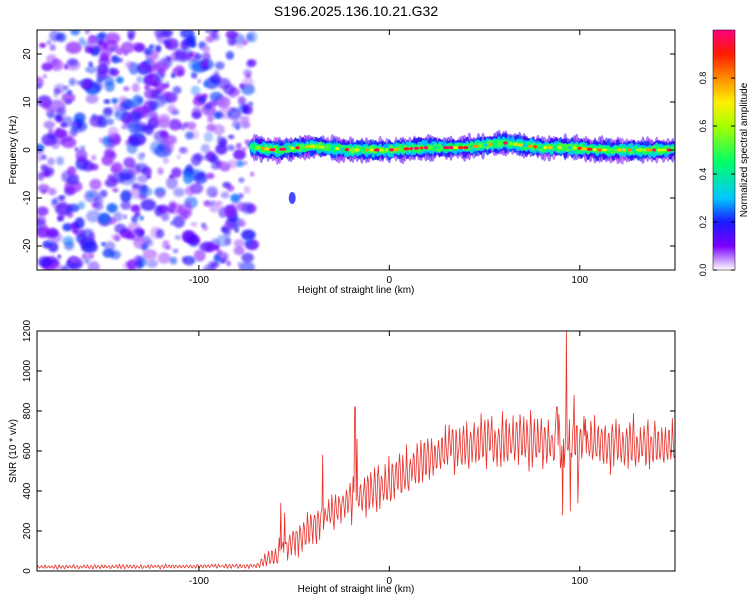 Image resolution: width=750 pixels, height=600 pixels. What do you see at coordinates (703, 174) in the screenshot?
I see `colorbar-tick-label: 0.4` at bounding box center [703, 174].